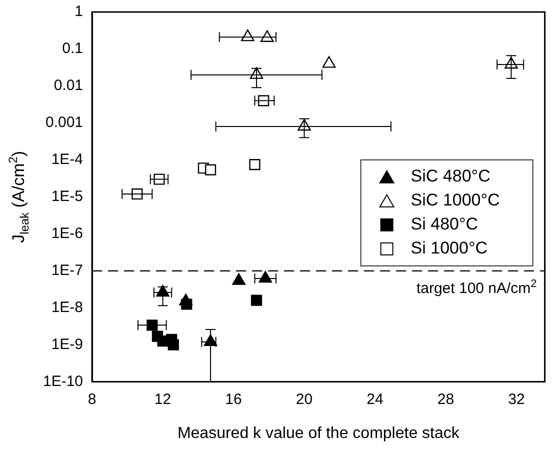 Image resolution: width=553 pixels, height=453 pixels. What do you see at coordinates (375, 399) in the screenshot?
I see `x-tick-label: 24` at bounding box center [375, 399].